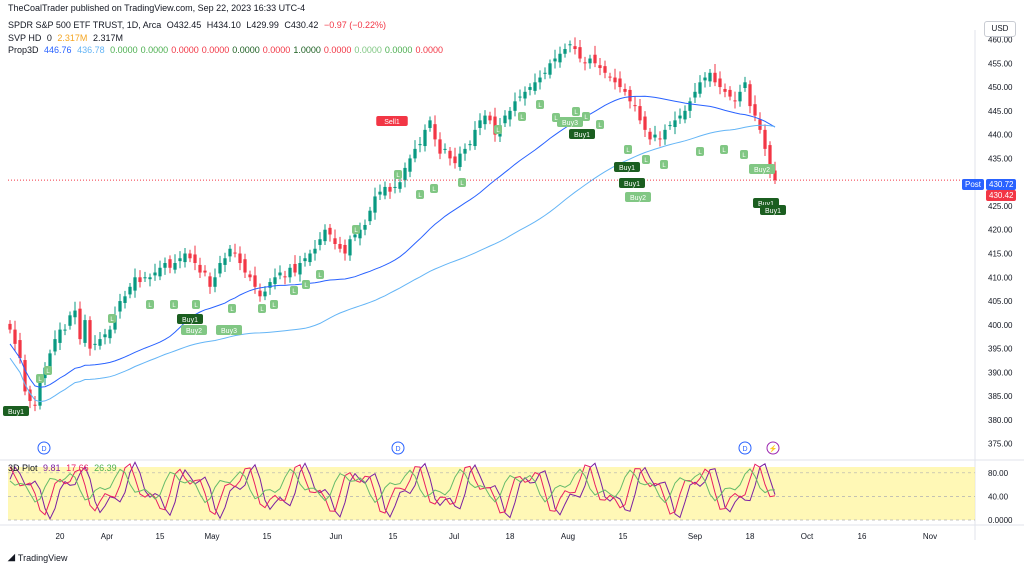  Describe the element at coordinates (1000, 325) in the screenshot. I see `price-tick-label: 400.00` at that location.